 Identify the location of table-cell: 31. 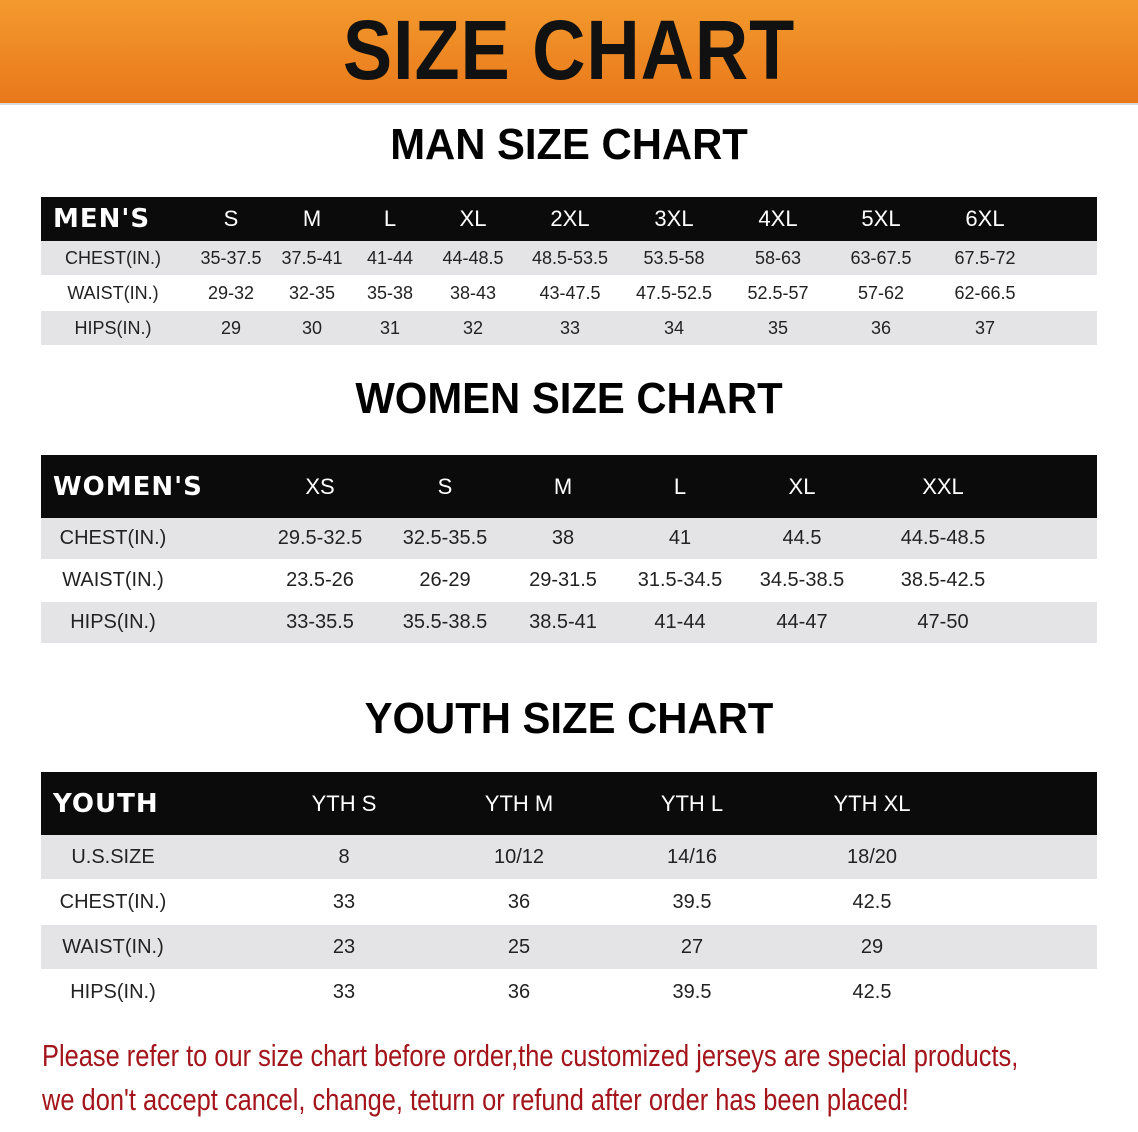
(390, 327).